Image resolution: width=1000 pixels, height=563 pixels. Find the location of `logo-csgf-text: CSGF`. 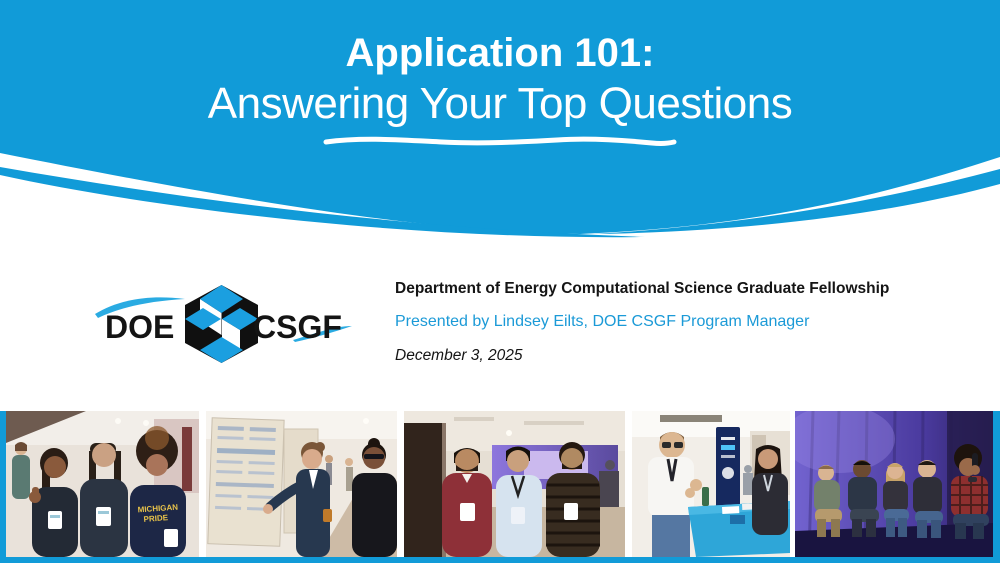

logo-csgf-text: CSGF is located at coordinates (297, 327).